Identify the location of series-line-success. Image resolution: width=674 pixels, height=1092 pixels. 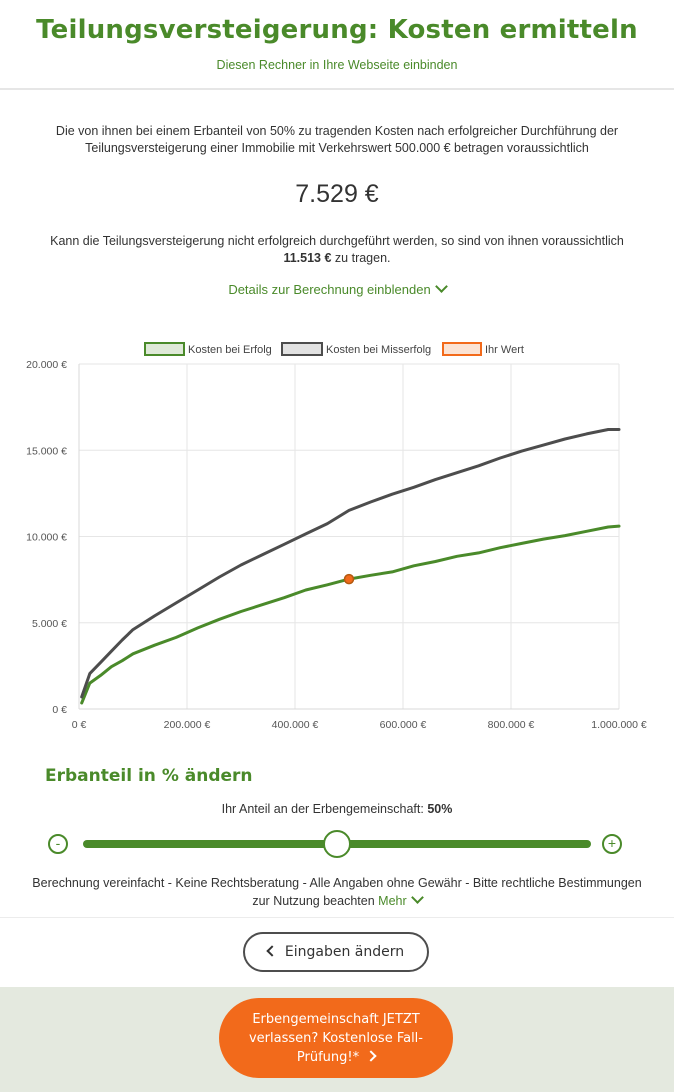
(350, 614).